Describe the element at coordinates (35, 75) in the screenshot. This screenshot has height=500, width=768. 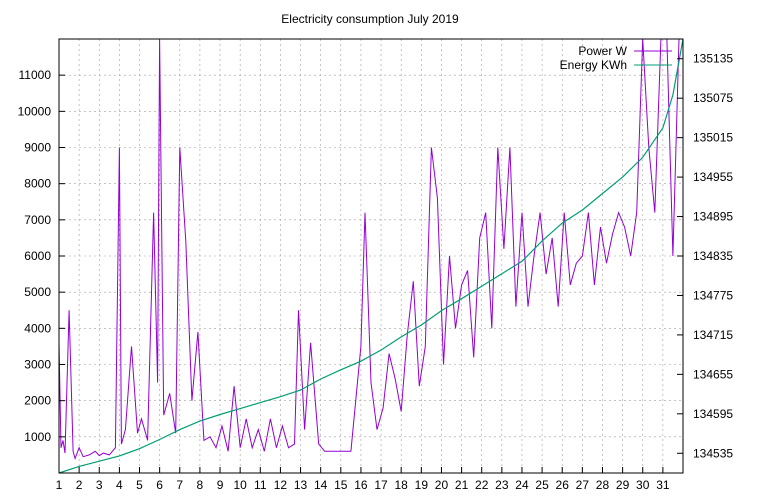
I see `y-tick-label: 11000` at that location.